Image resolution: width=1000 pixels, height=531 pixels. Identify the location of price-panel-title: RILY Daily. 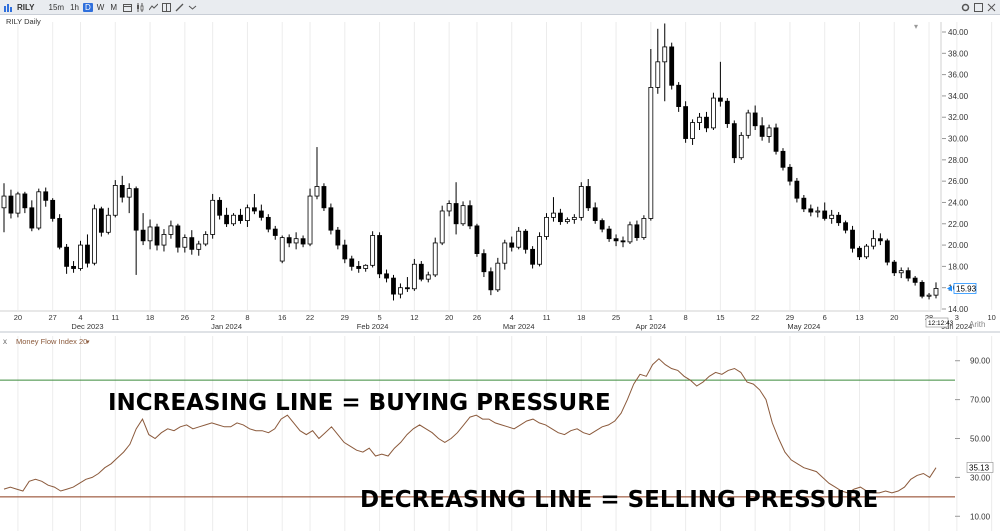
(23, 21).